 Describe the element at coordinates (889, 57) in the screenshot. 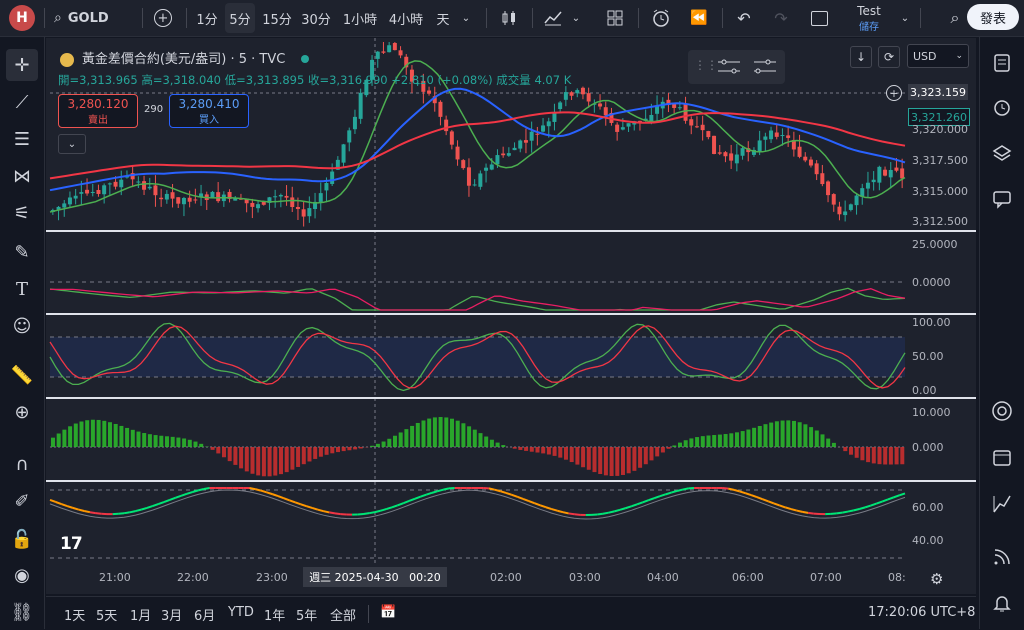

I see `refresh-layout-button: ⟳` at that location.